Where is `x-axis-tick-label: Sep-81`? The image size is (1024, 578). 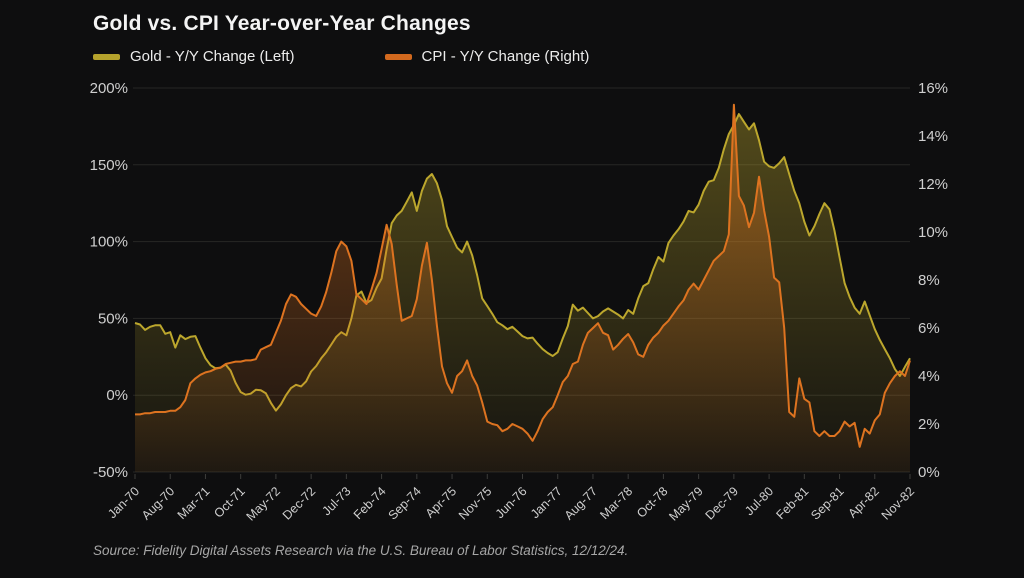 x-axis-tick-label: Sep-81 is located at coordinates (827, 503).